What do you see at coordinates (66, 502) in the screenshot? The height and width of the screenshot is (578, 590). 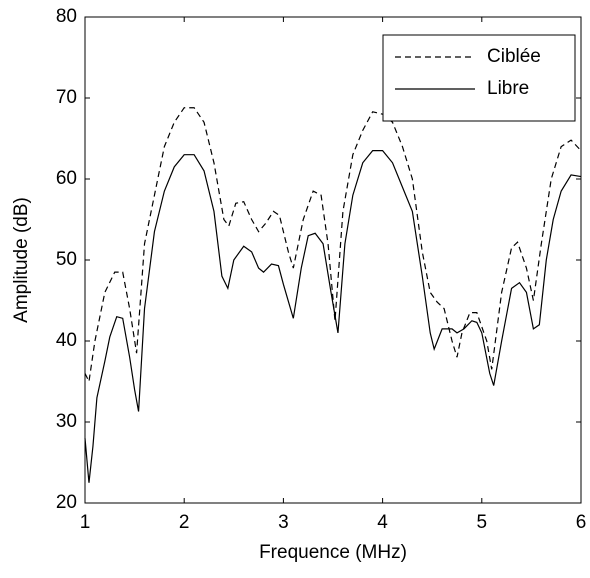 I see `y-tick-label: 20` at bounding box center [66, 502].